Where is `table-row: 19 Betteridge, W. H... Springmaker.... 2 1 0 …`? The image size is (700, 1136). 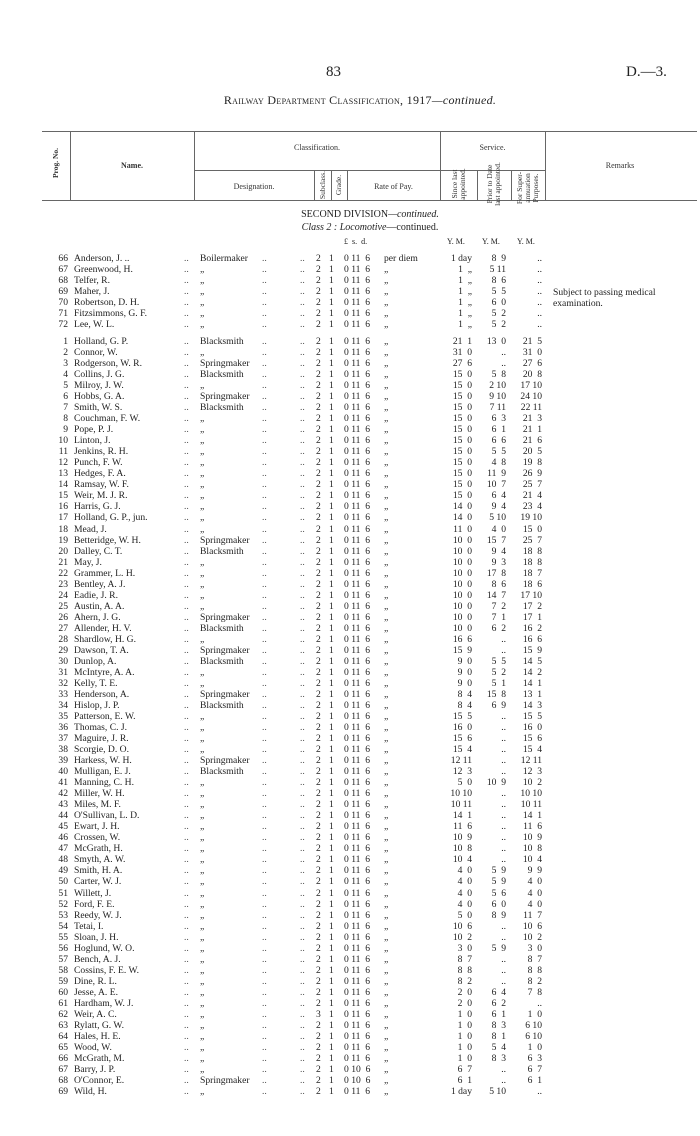 table-row: 19 Betteridge, W. H... Springmaker.... 2 1 0 … is located at coordinates (350, 540).